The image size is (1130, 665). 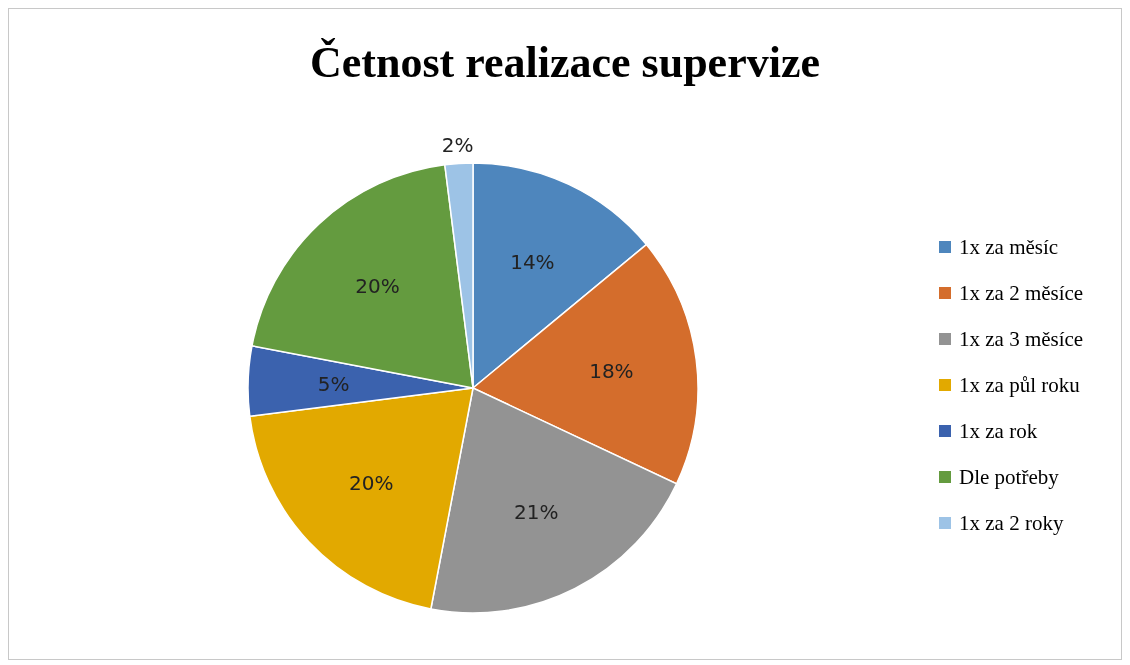 What do you see at coordinates (1021, 293) in the screenshot?
I see `legend-label: 1x za 2 měsíce` at bounding box center [1021, 293].